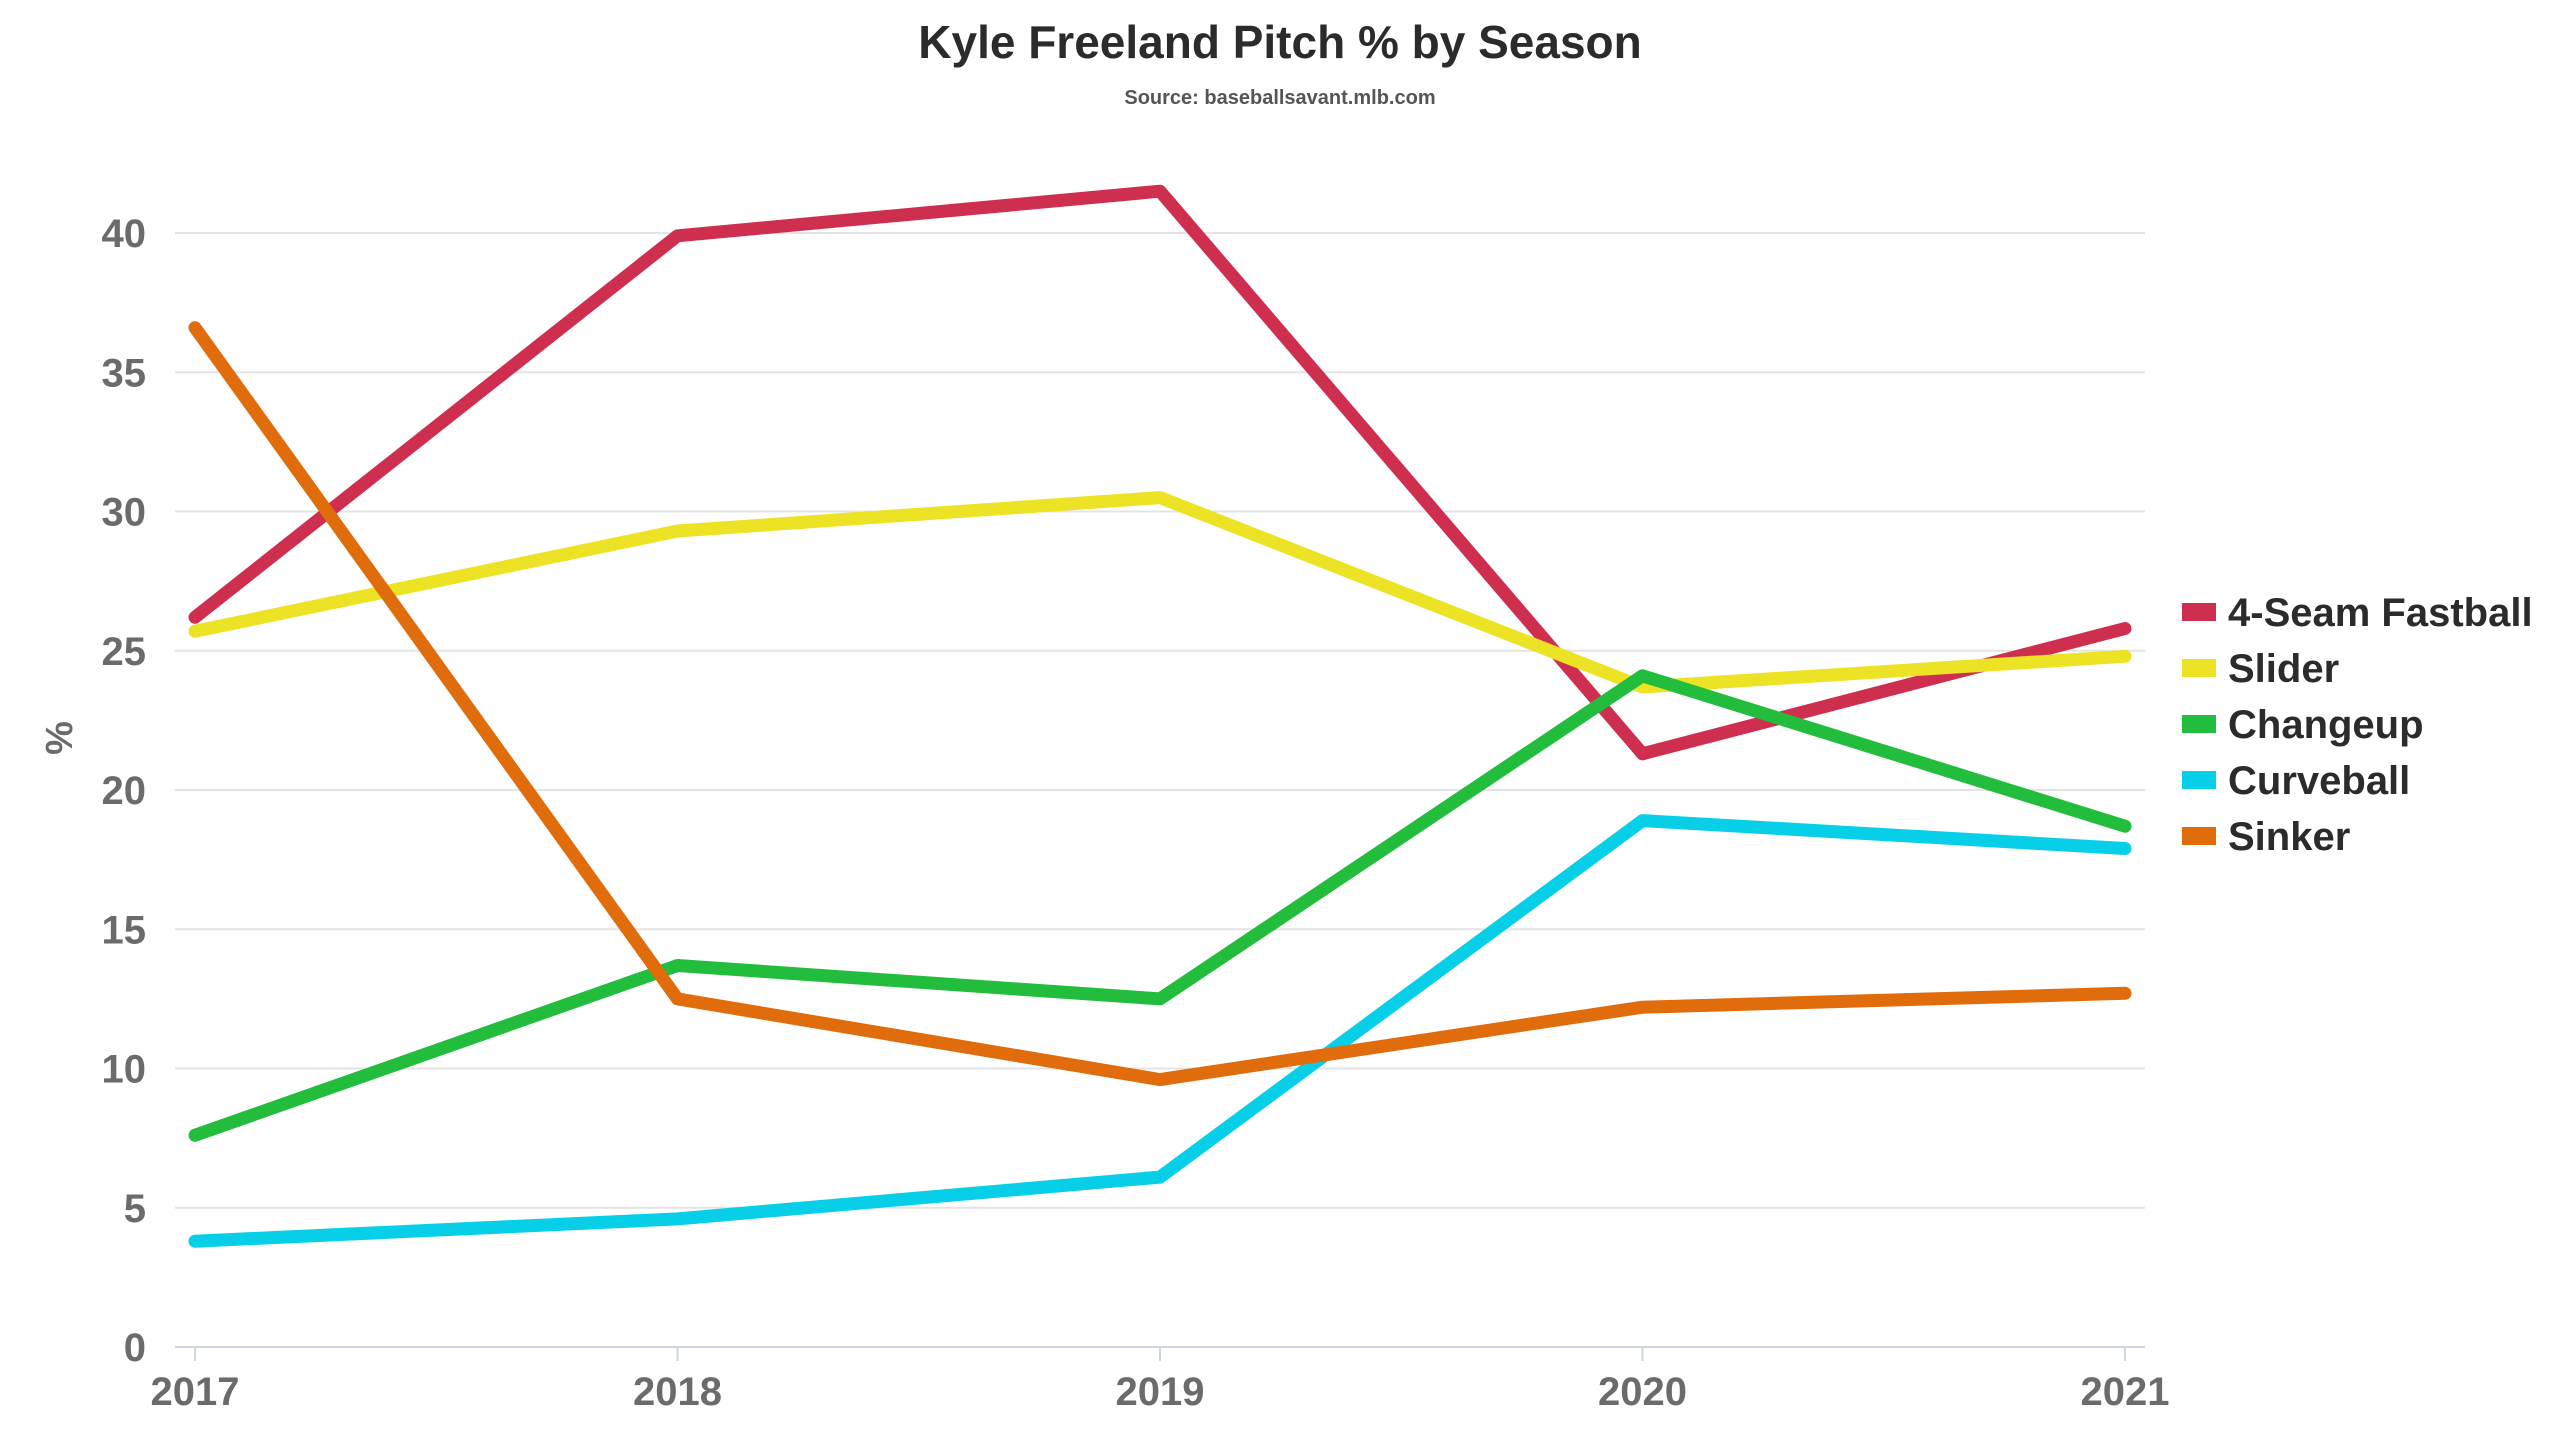  Describe the element at coordinates (1279, 98) in the screenshot. I see `chart-subtitle: Source: baseballsavant.mlb.com` at that location.